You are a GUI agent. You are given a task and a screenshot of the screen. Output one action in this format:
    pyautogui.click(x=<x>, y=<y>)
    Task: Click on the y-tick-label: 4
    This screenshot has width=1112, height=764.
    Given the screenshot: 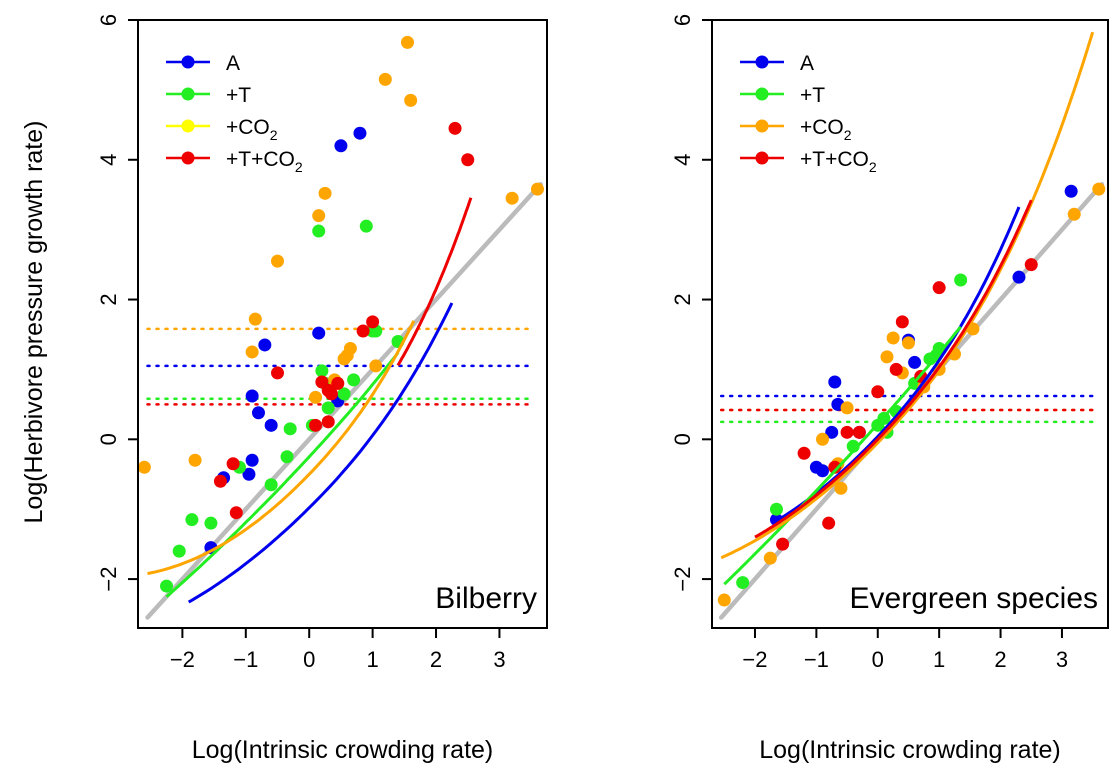 What is the action you would take?
    pyautogui.click(x=108, y=160)
    